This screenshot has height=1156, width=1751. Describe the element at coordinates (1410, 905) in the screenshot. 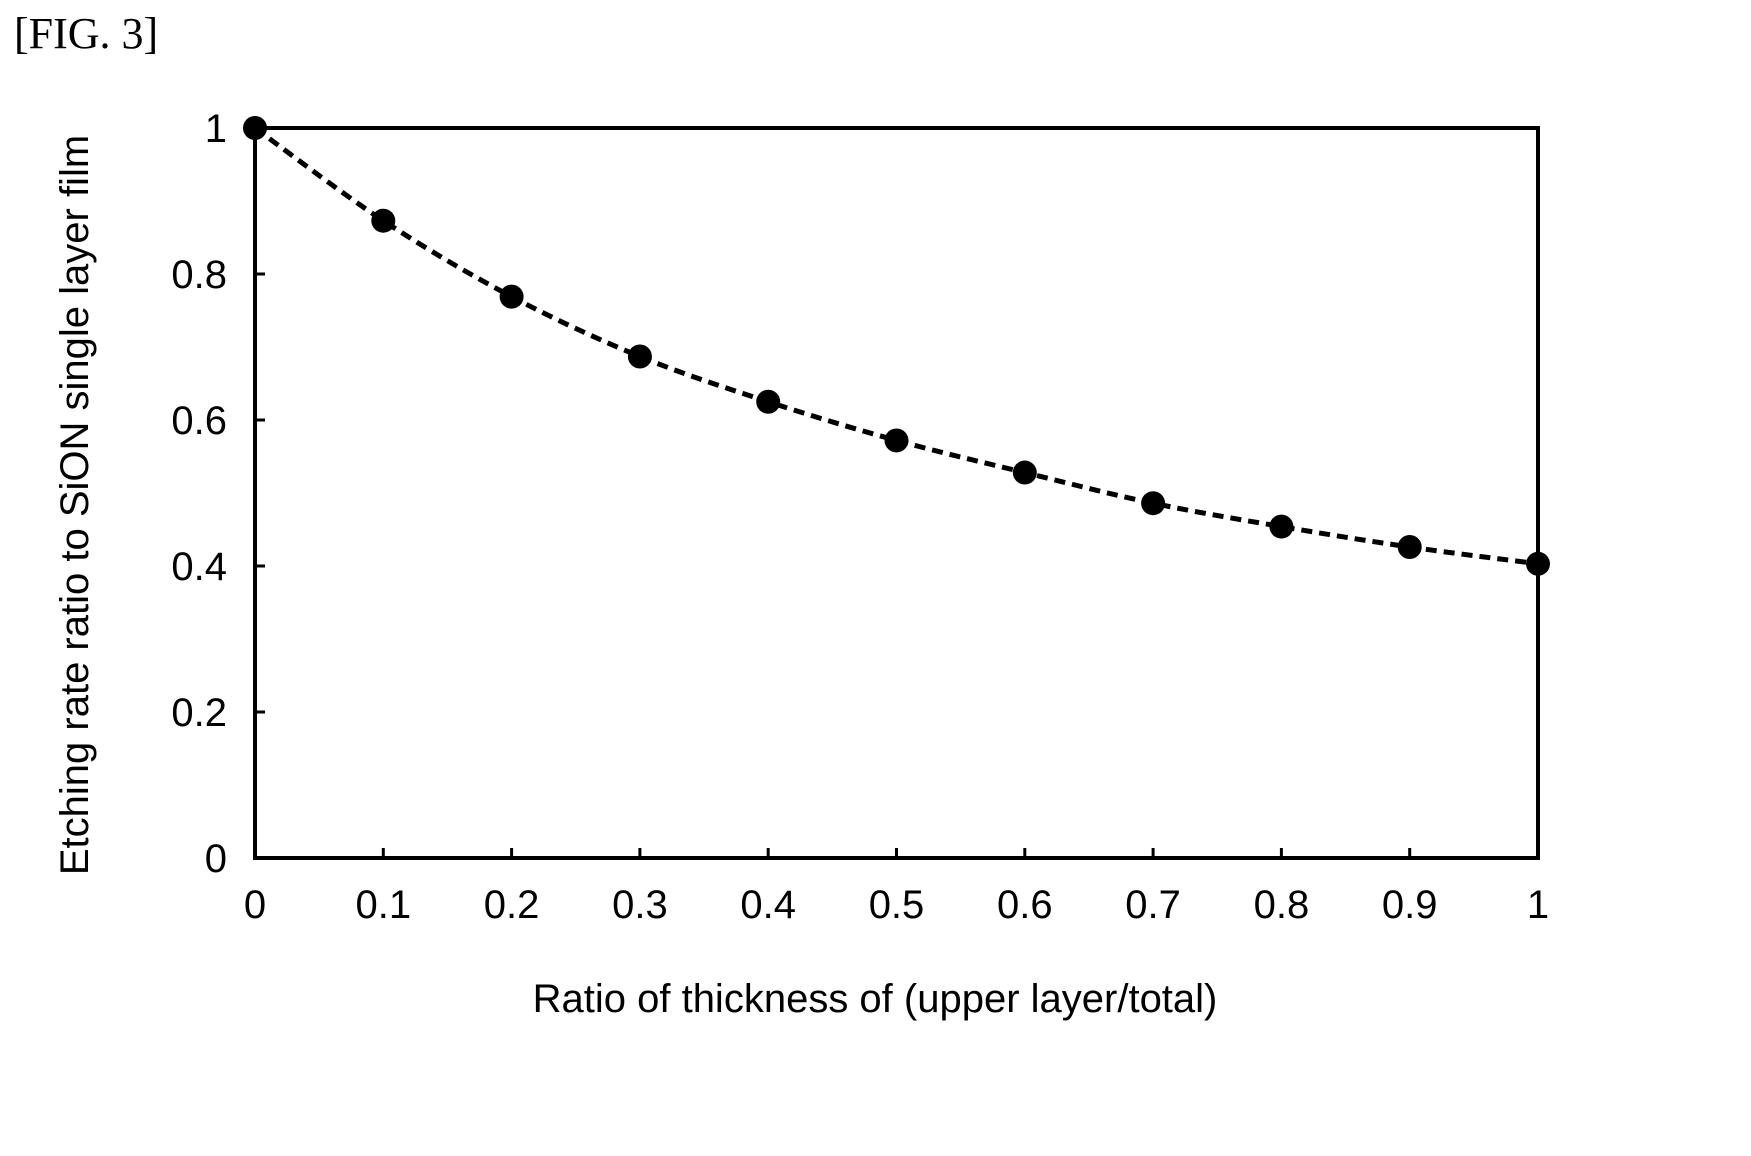

I see `x-tick-label: 0.9` at that location.